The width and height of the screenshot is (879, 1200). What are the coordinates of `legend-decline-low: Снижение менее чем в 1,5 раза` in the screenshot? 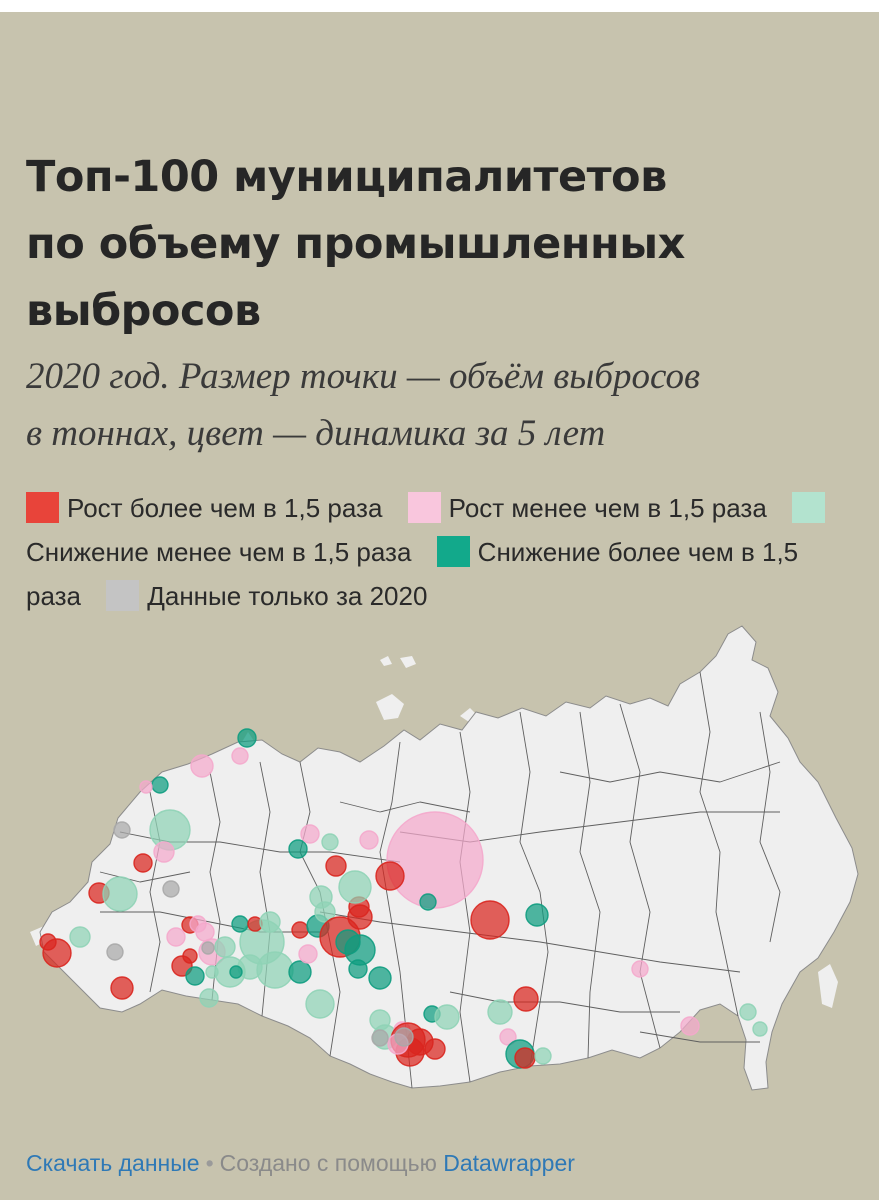 It's located at (429, 529).